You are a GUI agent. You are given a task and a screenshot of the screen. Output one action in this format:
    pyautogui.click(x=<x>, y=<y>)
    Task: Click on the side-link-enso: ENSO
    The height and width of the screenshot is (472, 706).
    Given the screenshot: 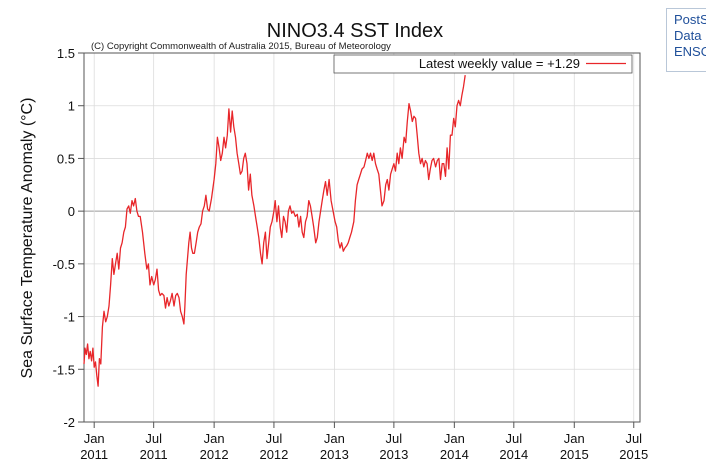 What is the action you would take?
    pyautogui.click(x=690, y=51)
    